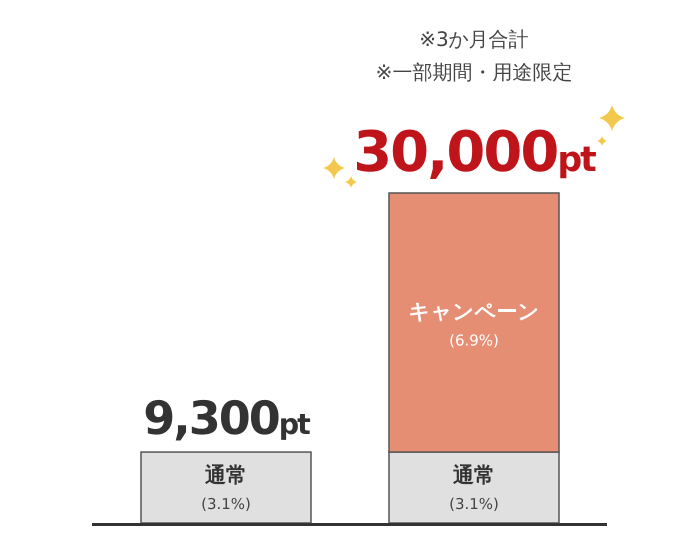 This screenshot has height=538, width=698. I want to click on text: ※一部期間・用途限定, so click(474, 72).